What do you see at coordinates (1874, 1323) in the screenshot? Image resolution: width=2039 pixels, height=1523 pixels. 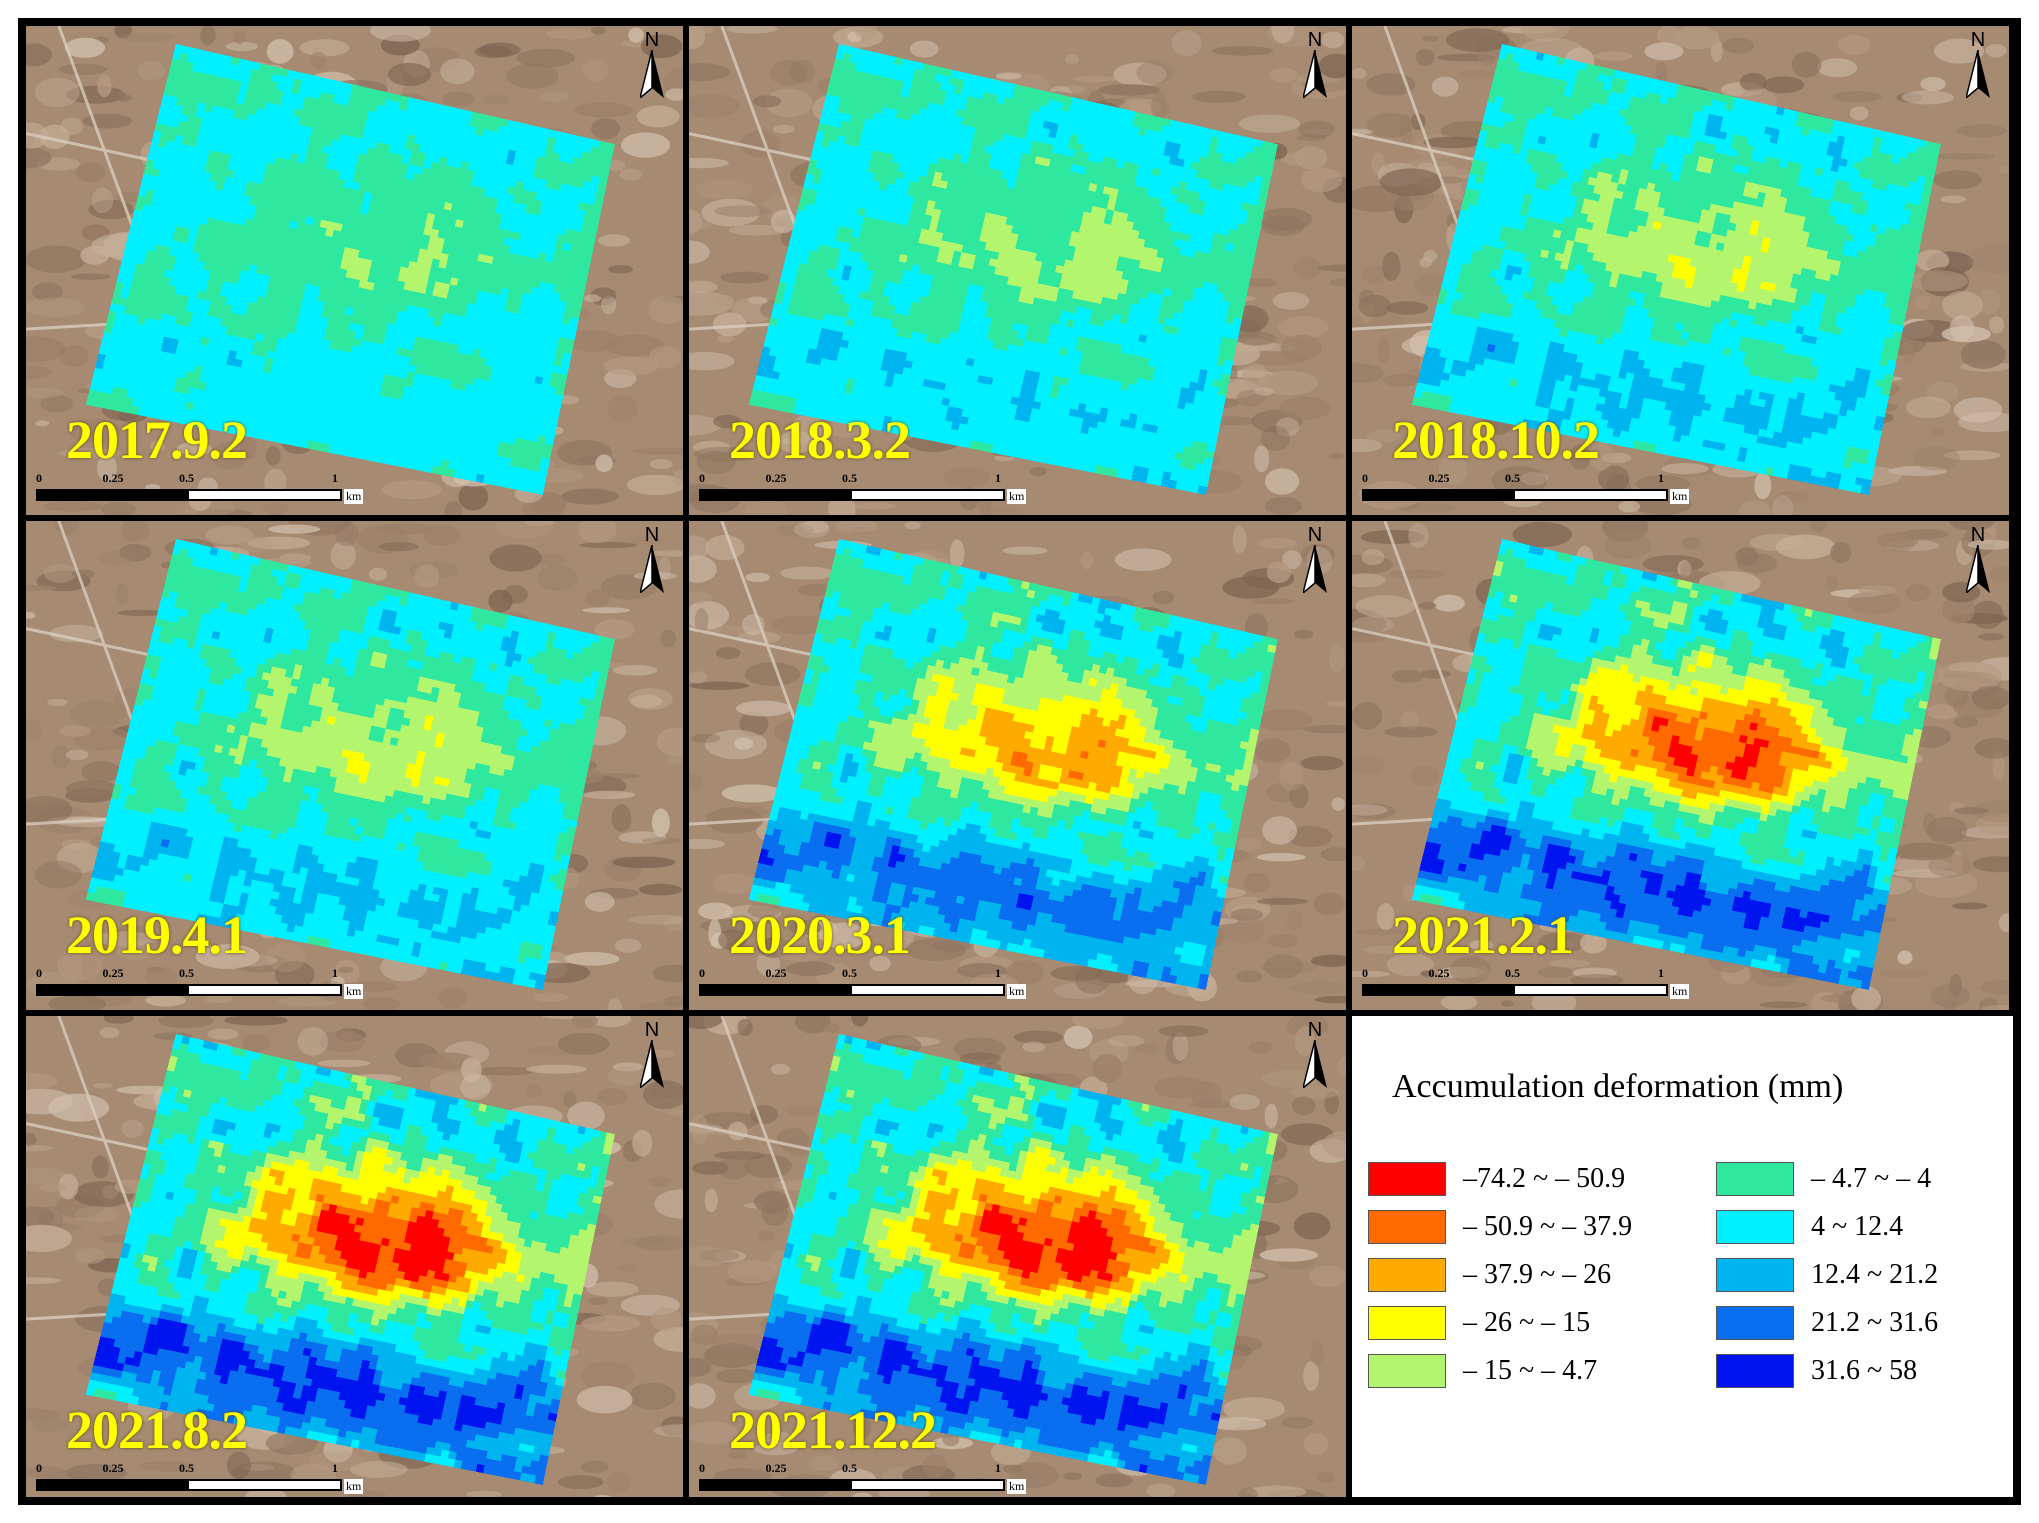 I see `legend-label: 21.2 ~ 31.6` at bounding box center [1874, 1323].